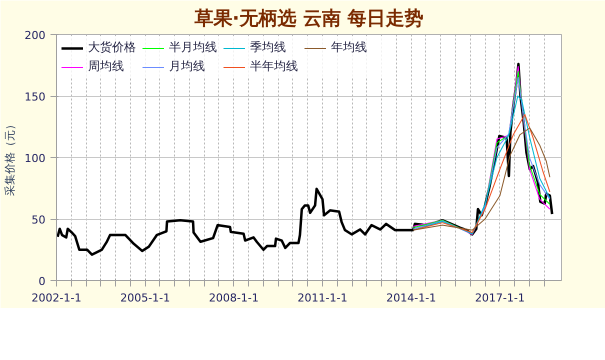 This screenshot has width=605, height=360. I want to click on legend-label: 季均线, so click(268, 47).